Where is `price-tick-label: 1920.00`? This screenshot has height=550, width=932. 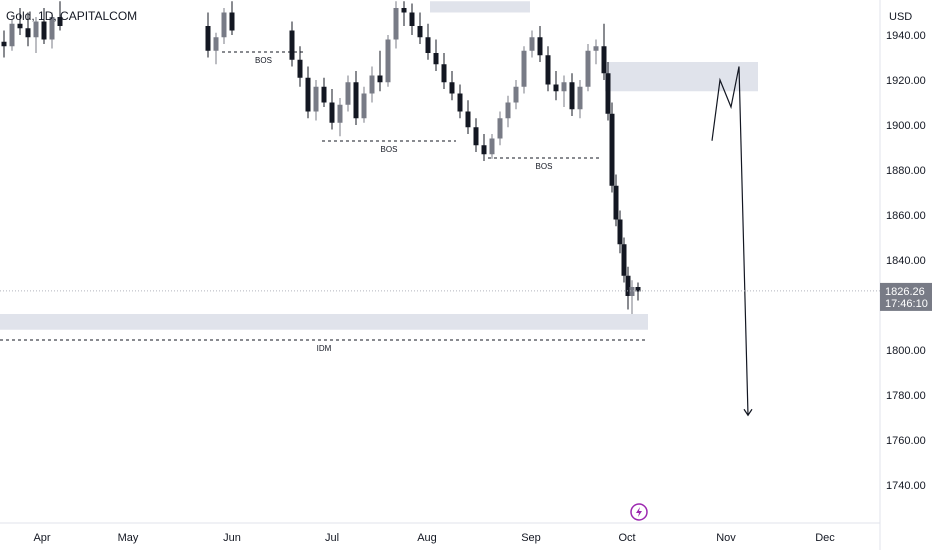
price-tick-label: 1920.00 is located at coordinates (906, 81).